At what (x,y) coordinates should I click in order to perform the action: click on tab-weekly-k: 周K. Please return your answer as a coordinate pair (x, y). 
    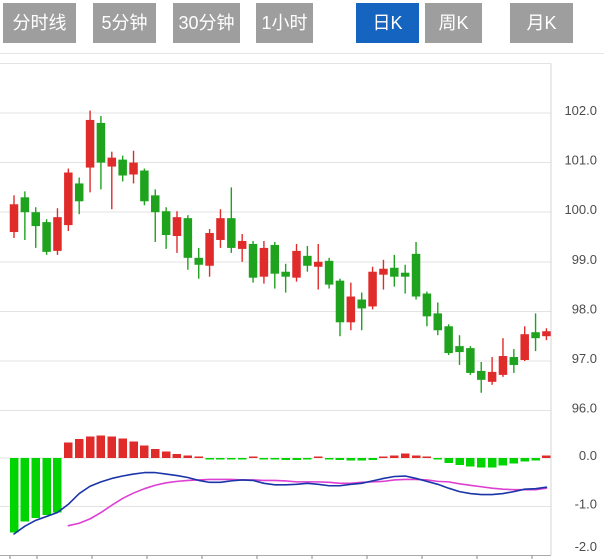
    Looking at the image, I should click on (453, 23).